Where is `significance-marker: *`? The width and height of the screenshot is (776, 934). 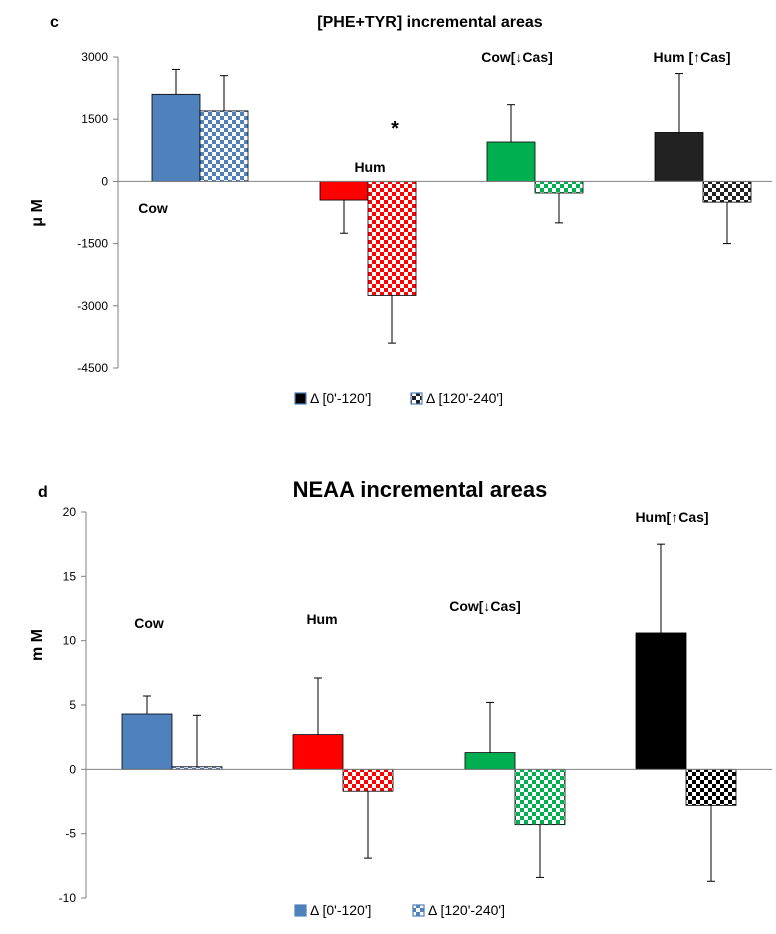 significance-marker: * is located at coordinates (395, 129).